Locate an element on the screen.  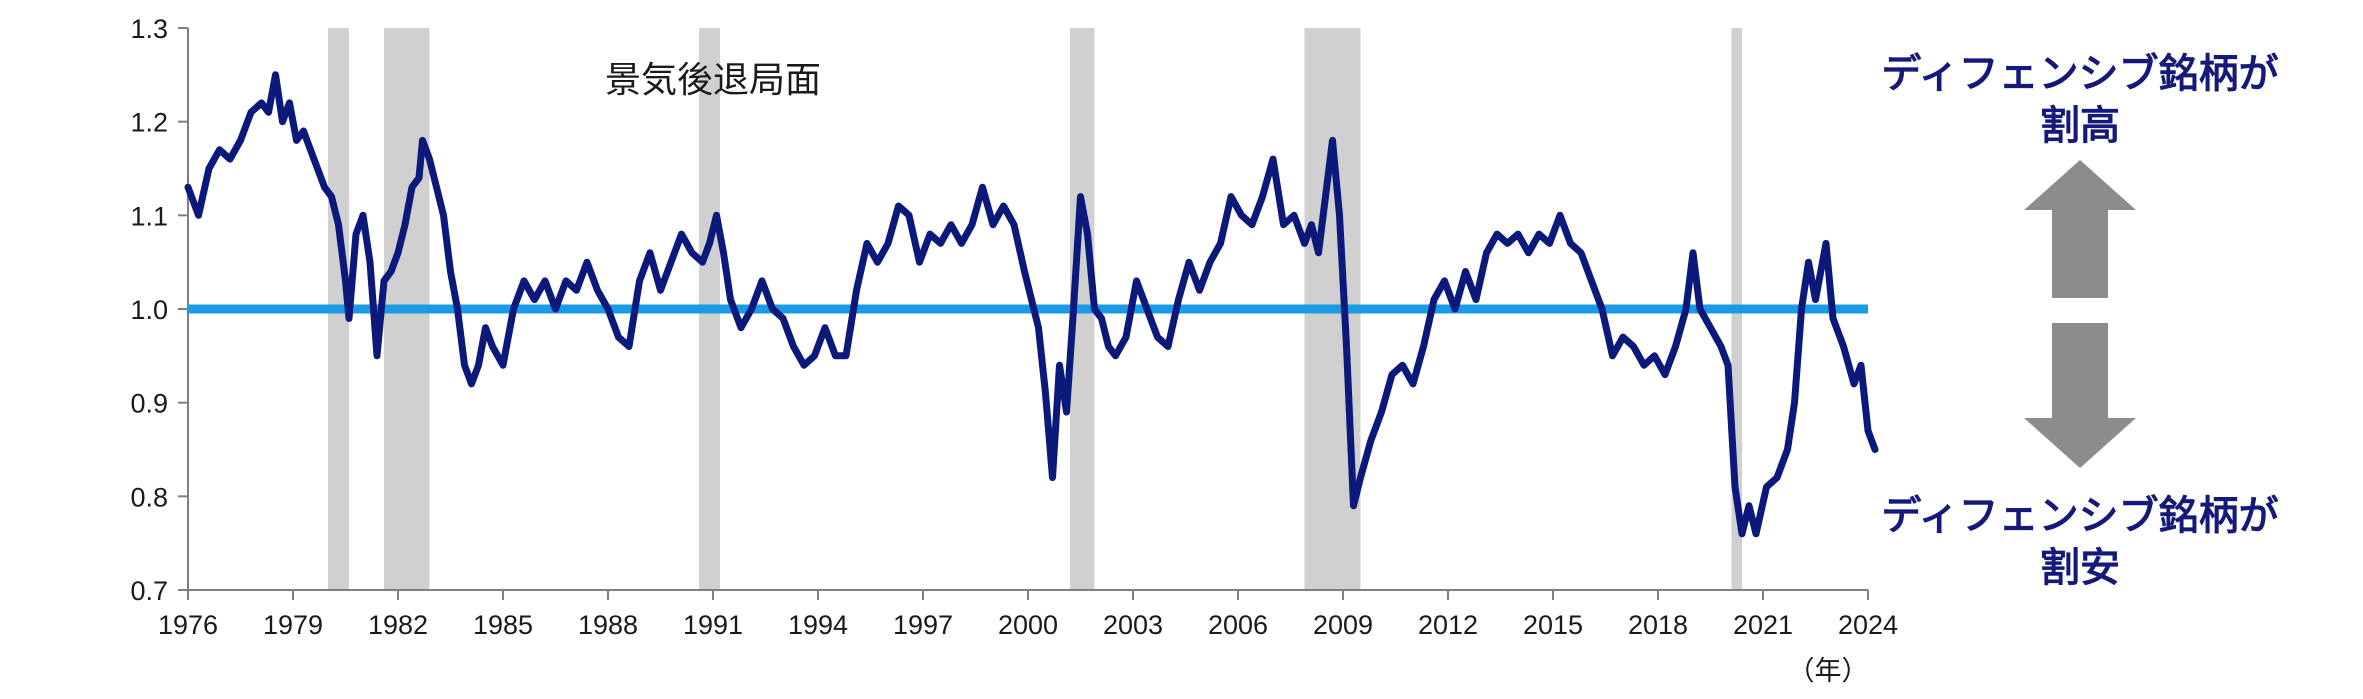
undervalued-label: ディフェンシブ銘柄が 割安 is located at coordinates (2080, 542).